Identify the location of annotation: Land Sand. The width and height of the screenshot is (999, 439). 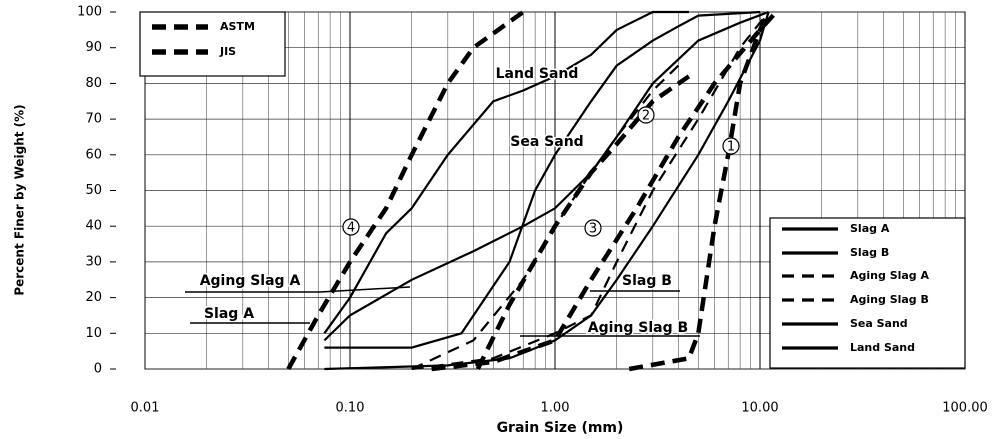
(537, 74).